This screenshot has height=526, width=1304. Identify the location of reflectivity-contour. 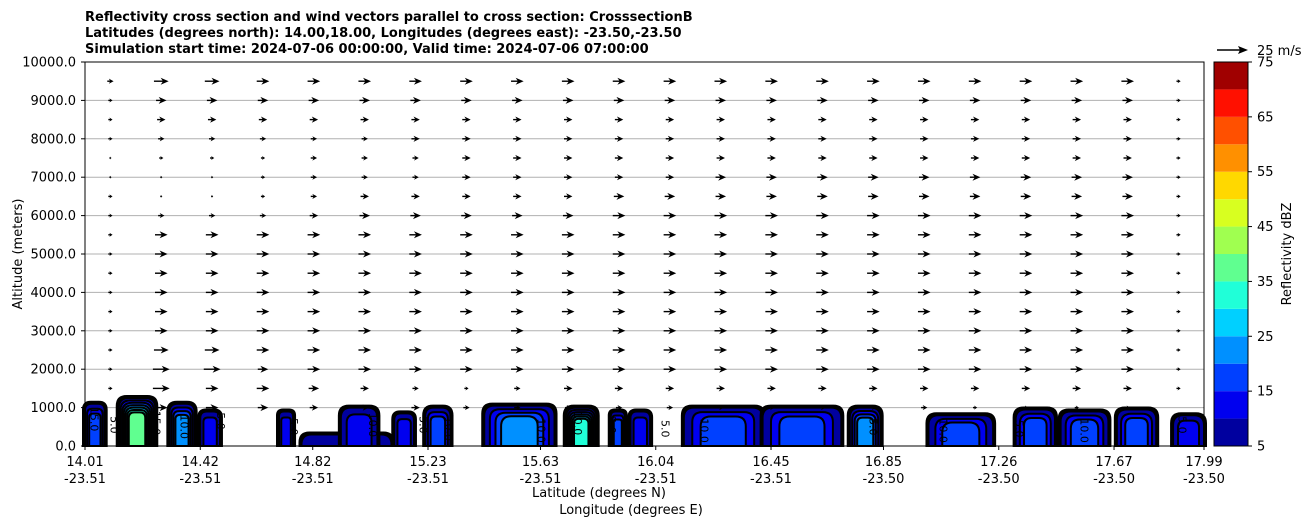
(802, 431).